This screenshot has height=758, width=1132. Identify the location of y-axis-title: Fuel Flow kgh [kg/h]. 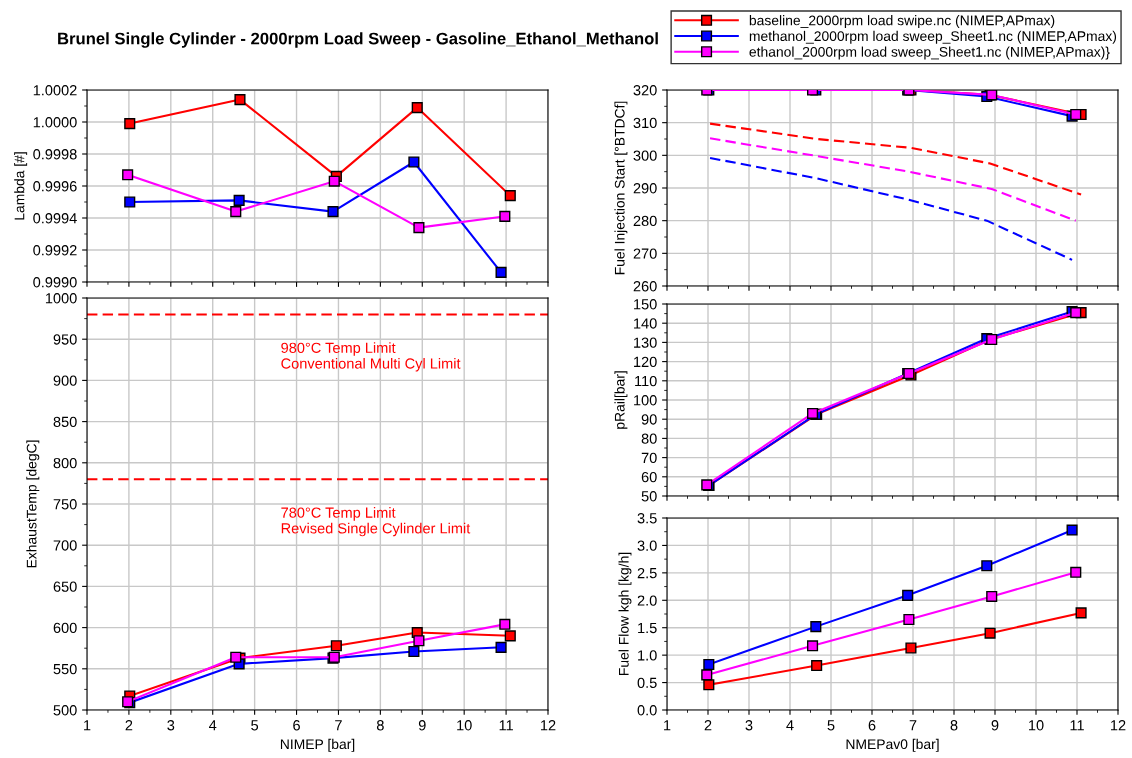
(625, 613).